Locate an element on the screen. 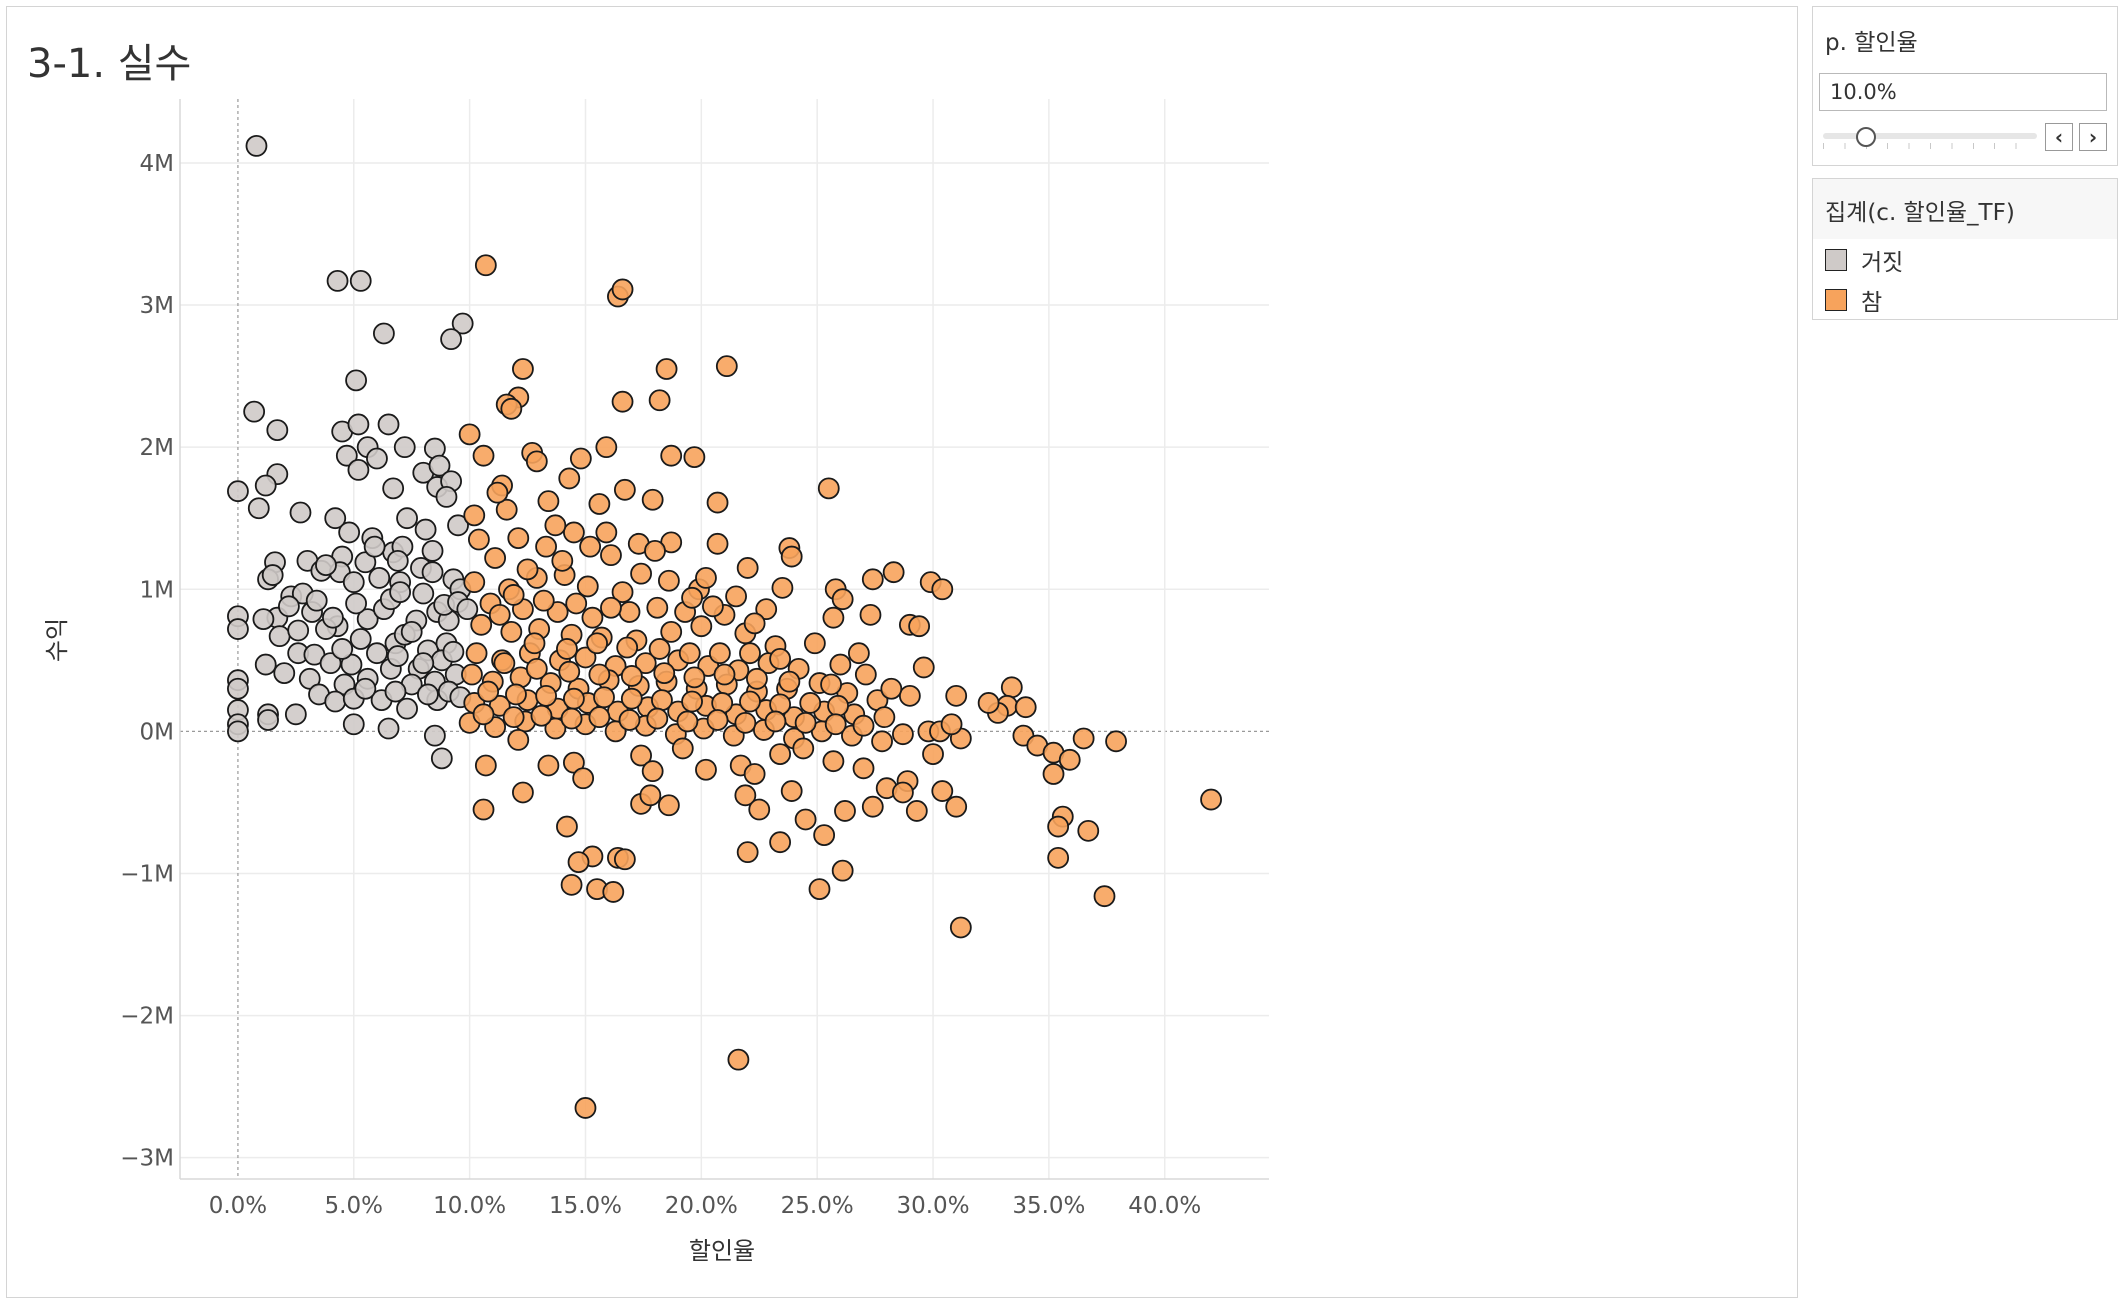 This screenshot has width=2124, height=1305. next-step-button: › is located at coordinates (2093, 137).